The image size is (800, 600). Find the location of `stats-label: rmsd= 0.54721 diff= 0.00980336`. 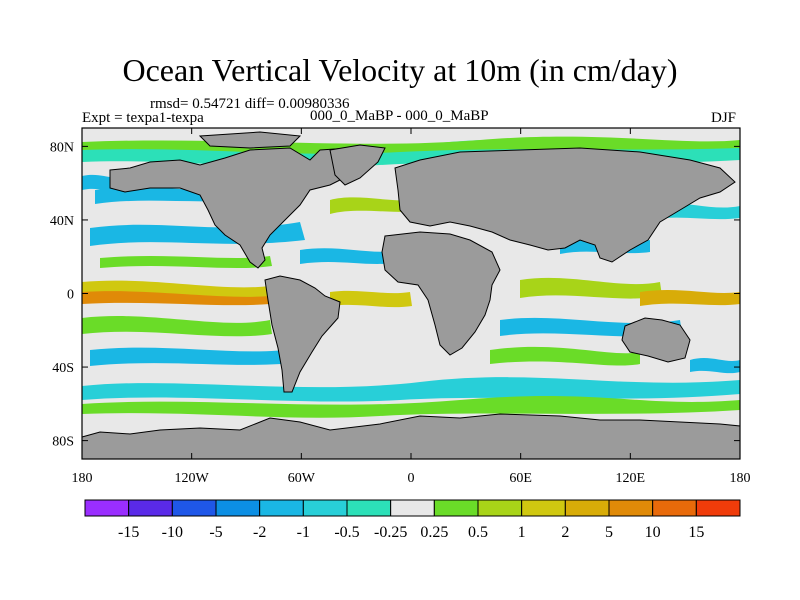

stats-label: rmsd= 0.54721 diff= 0.00980336 is located at coordinates (250, 104).